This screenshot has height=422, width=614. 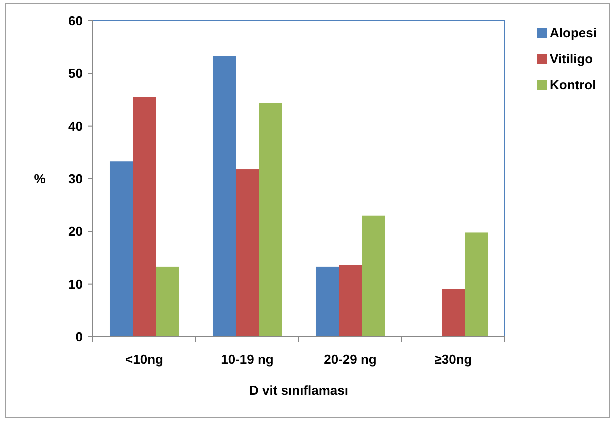 I want to click on y-axis-title: %, so click(x=40, y=179).